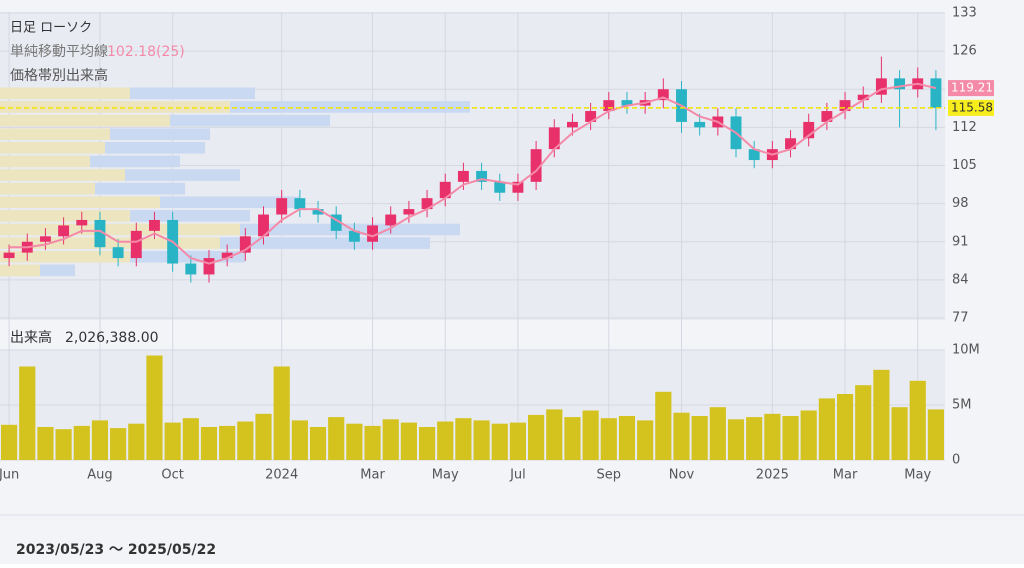 This screenshot has width=1024, height=568. I want to click on y-tick-label: 91, so click(960, 241).